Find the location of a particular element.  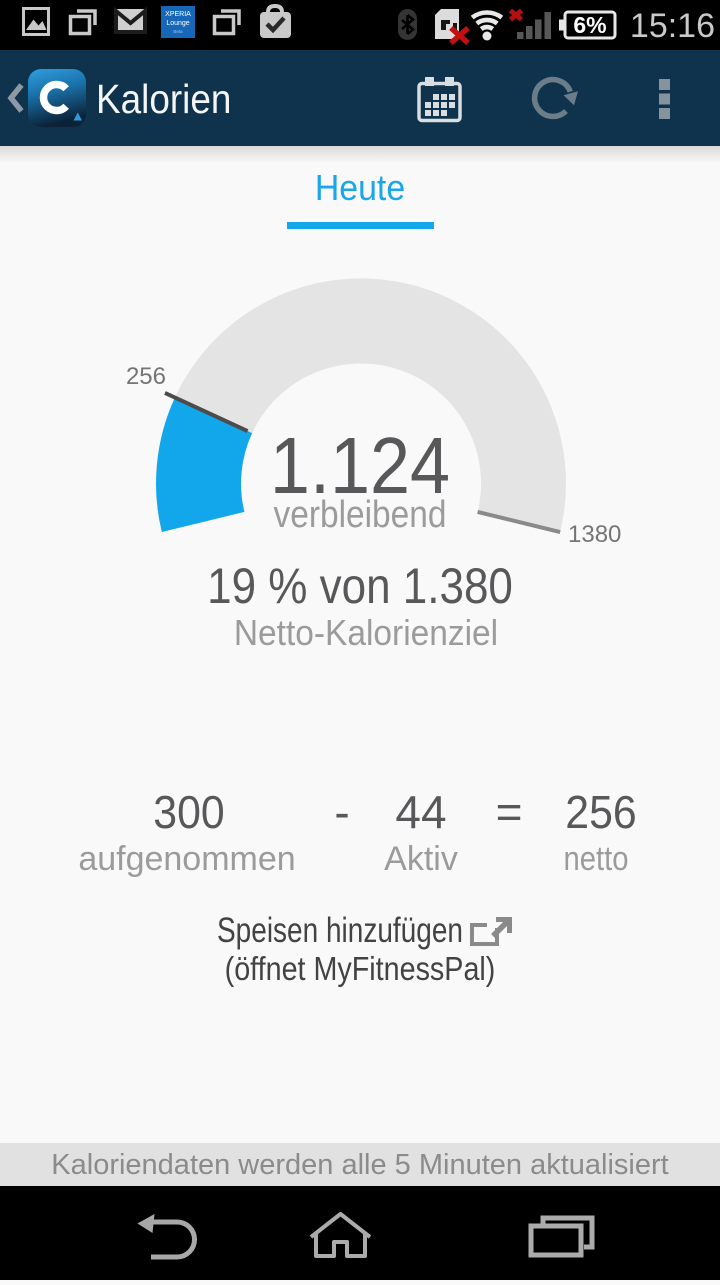

svg-text: 256 is located at coordinates (146, 376).